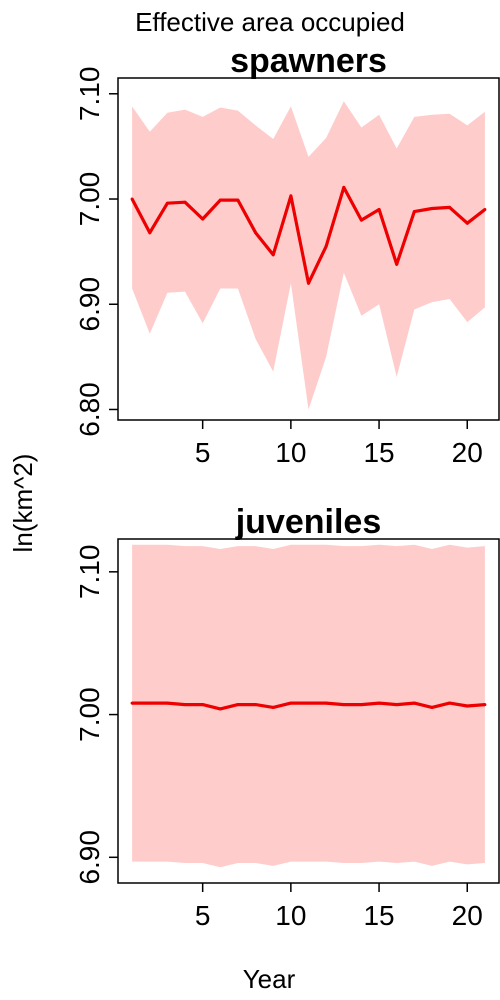 Image resolution: width=500 pixels, height=1000 pixels. Describe the element at coordinates (308, 522) in the screenshot. I see `juveniles-panel-title: juveniles` at that location.